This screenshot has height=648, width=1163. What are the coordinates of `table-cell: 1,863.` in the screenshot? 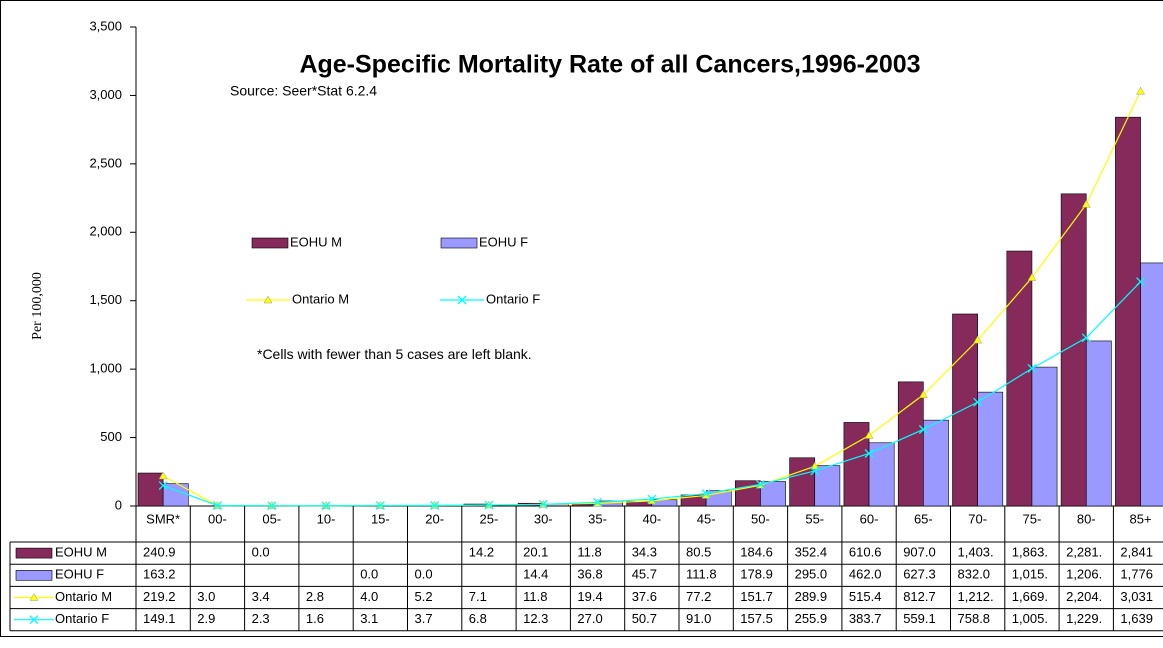 It's located at (1030, 552).